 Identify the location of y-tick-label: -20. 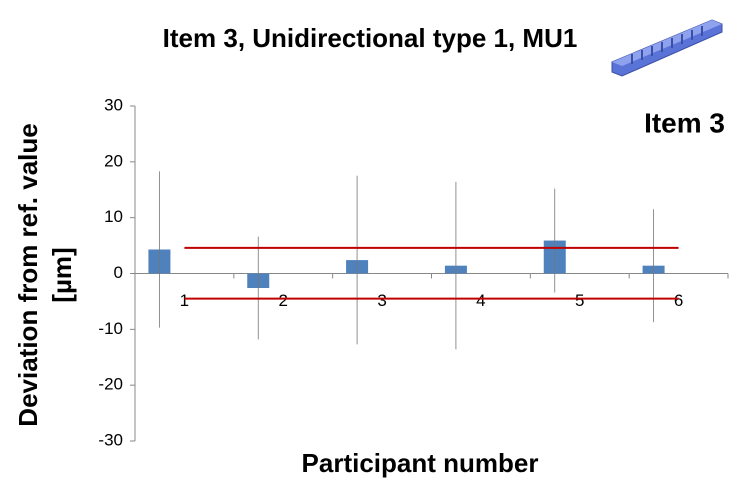
(110, 384).